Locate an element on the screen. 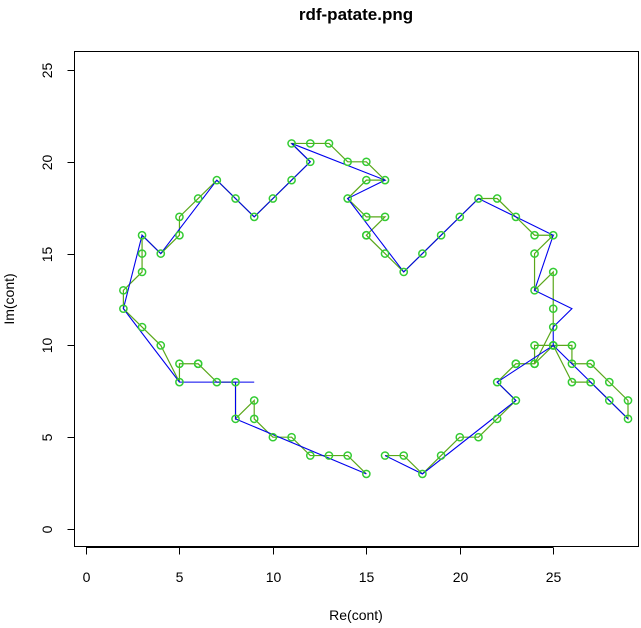  x-axis-label: Re(cont) is located at coordinates (356, 615).